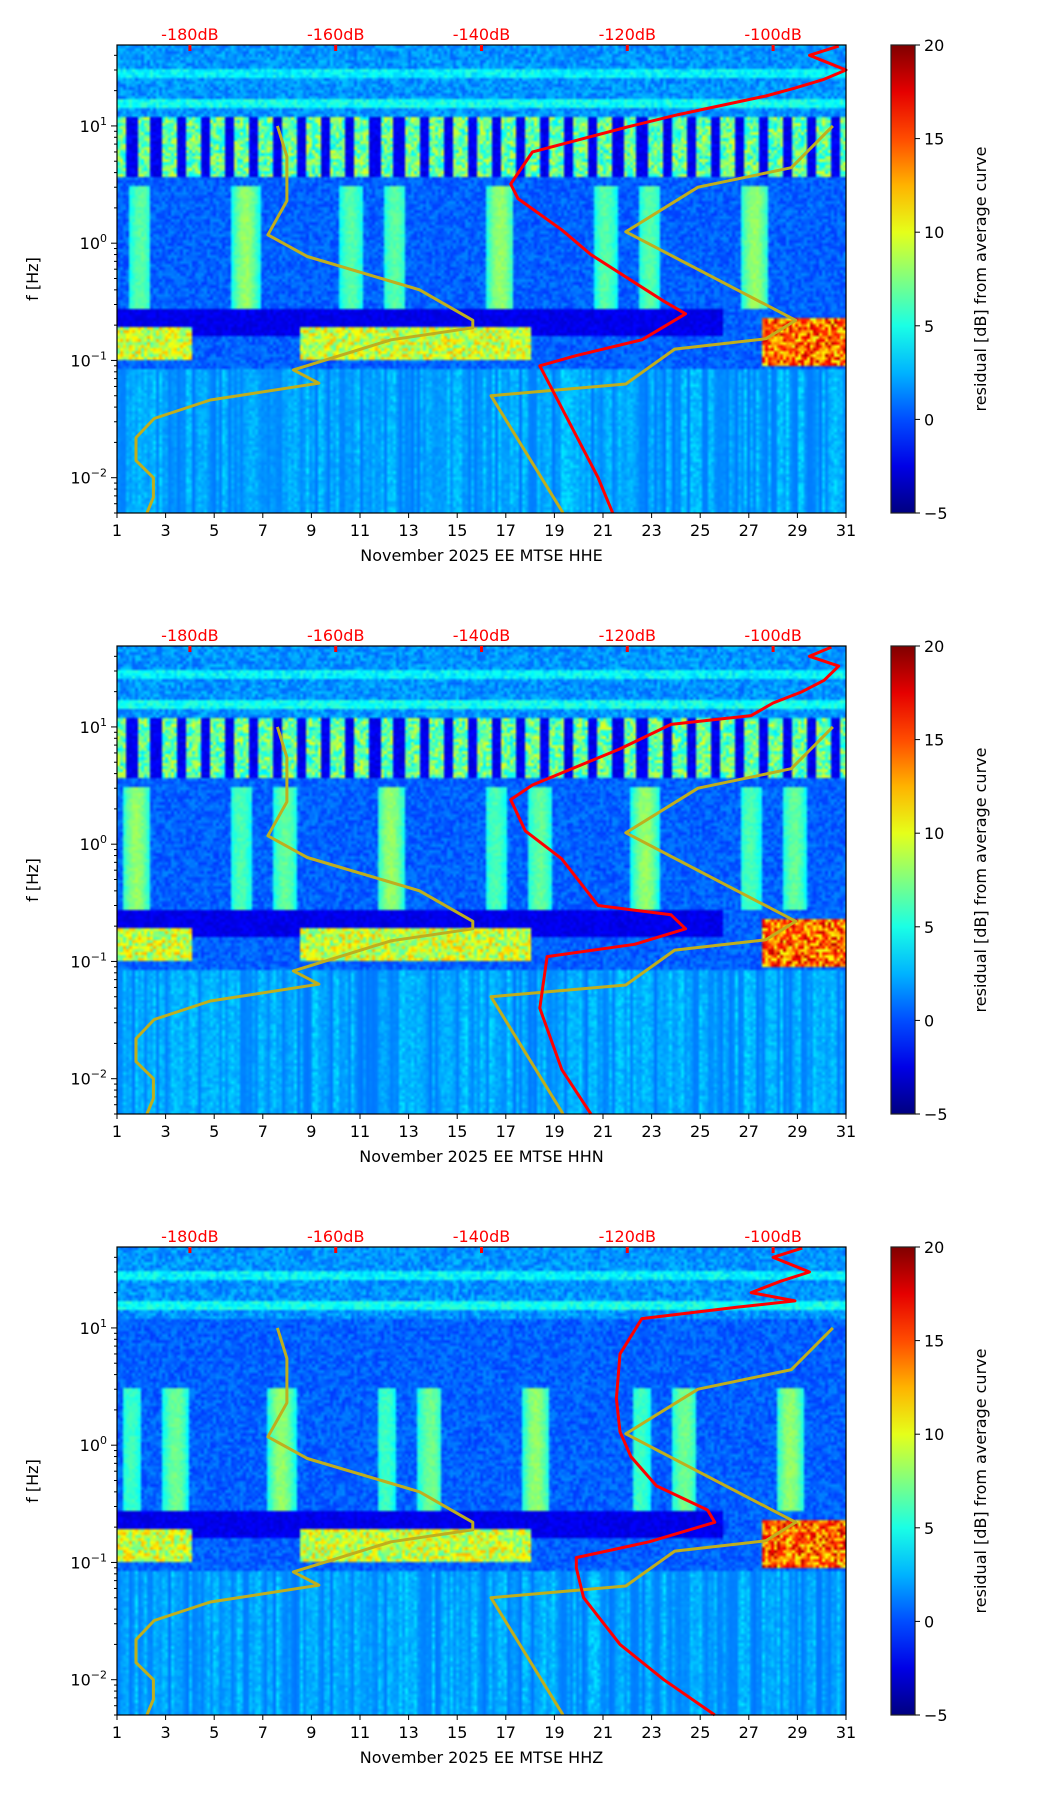 This screenshot has width=1052, height=1806. I want to click on x-axis-label: November 2025 EE MTSE HHZ, so click(481, 1757).